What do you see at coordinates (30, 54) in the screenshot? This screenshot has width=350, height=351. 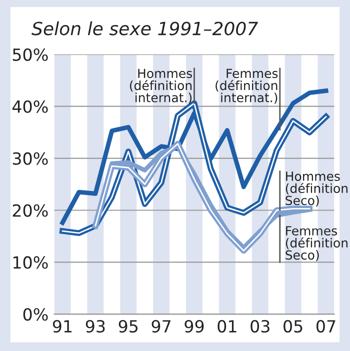 I see `y-tick-label: 50%` at bounding box center [30, 54].